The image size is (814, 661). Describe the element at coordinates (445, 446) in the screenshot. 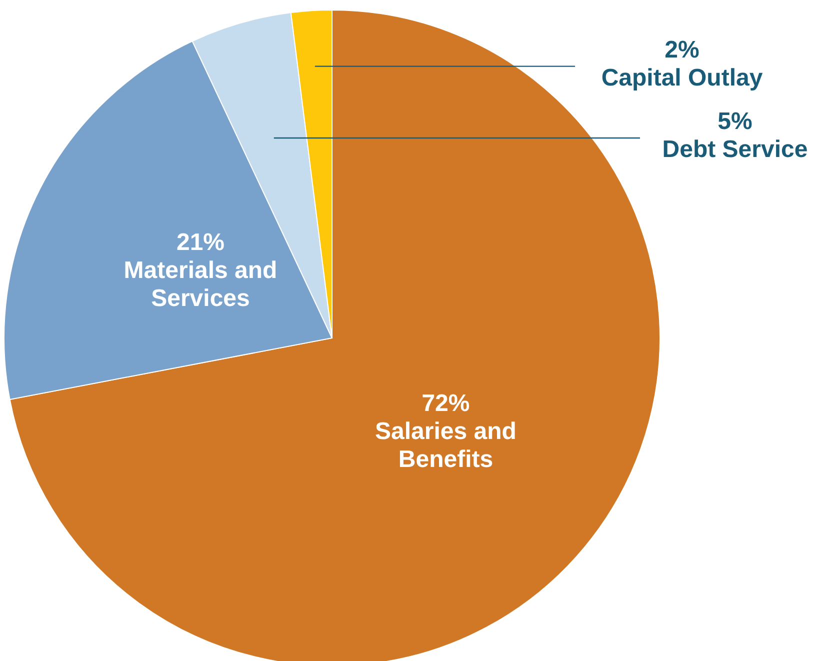

I see `slice-label: Salaries and Benefits` at that location.